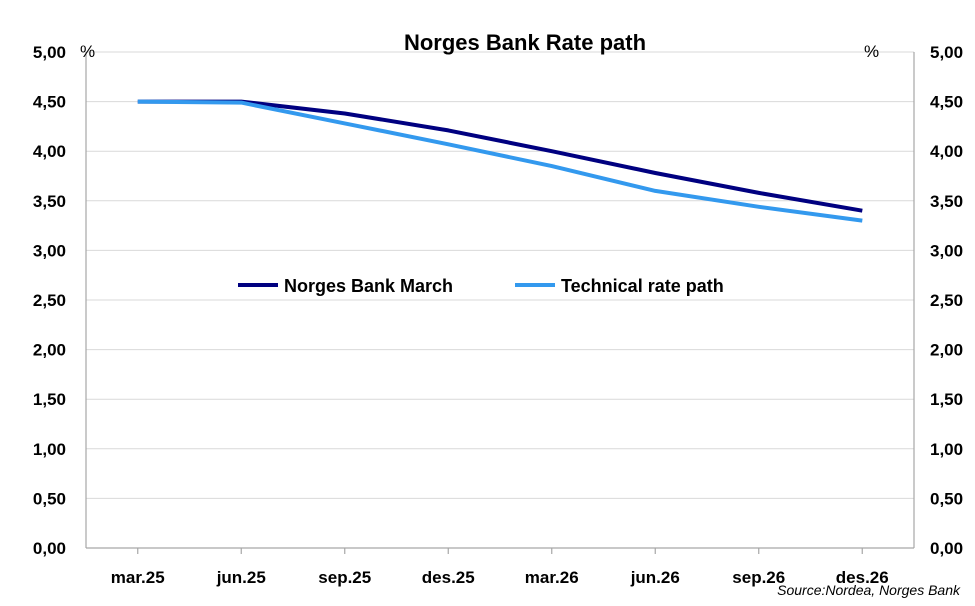 Image resolution: width=975 pixels, height=606 pixels. I want to click on y-tick-label-right: 4,00, so click(946, 151).